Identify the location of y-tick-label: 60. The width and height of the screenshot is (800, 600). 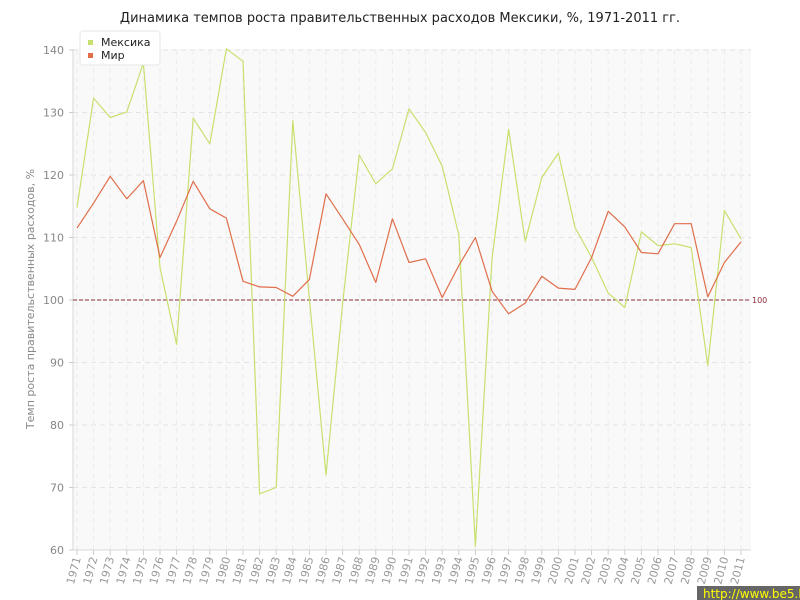
(57, 550).